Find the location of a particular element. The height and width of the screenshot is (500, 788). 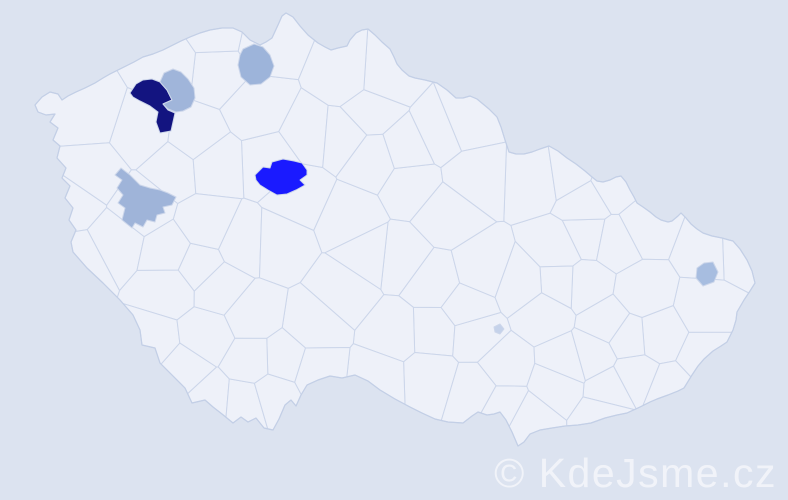

district-prague-bright is located at coordinates (281, 177).